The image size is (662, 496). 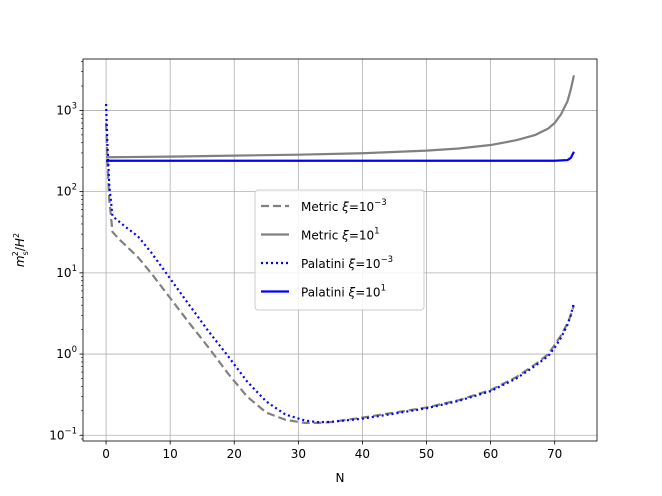 What do you see at coordinates (66, 191) in the screenshot?
I see `y-tick-label: 10²` at bounding box center [66, 191].